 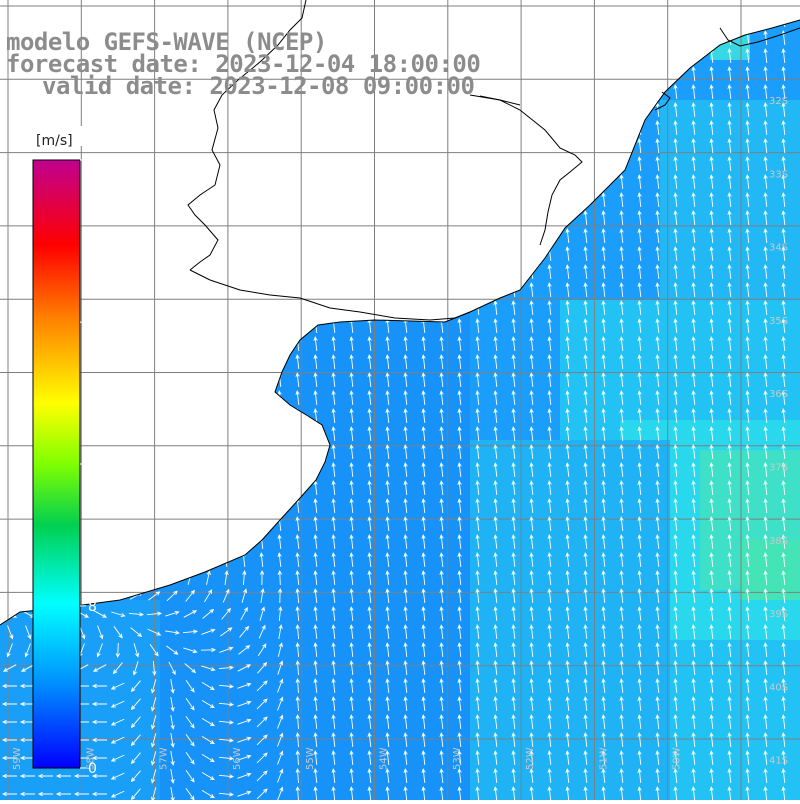 I want to click on longitude-label: 56W, so click(x=237, y=758).